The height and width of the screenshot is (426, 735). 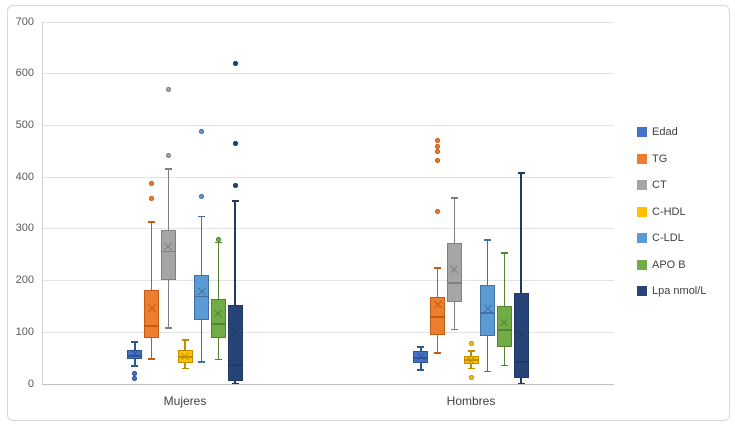 I want to click on mean-marker-apo-b-mujeres, so click(x=218, y=313).